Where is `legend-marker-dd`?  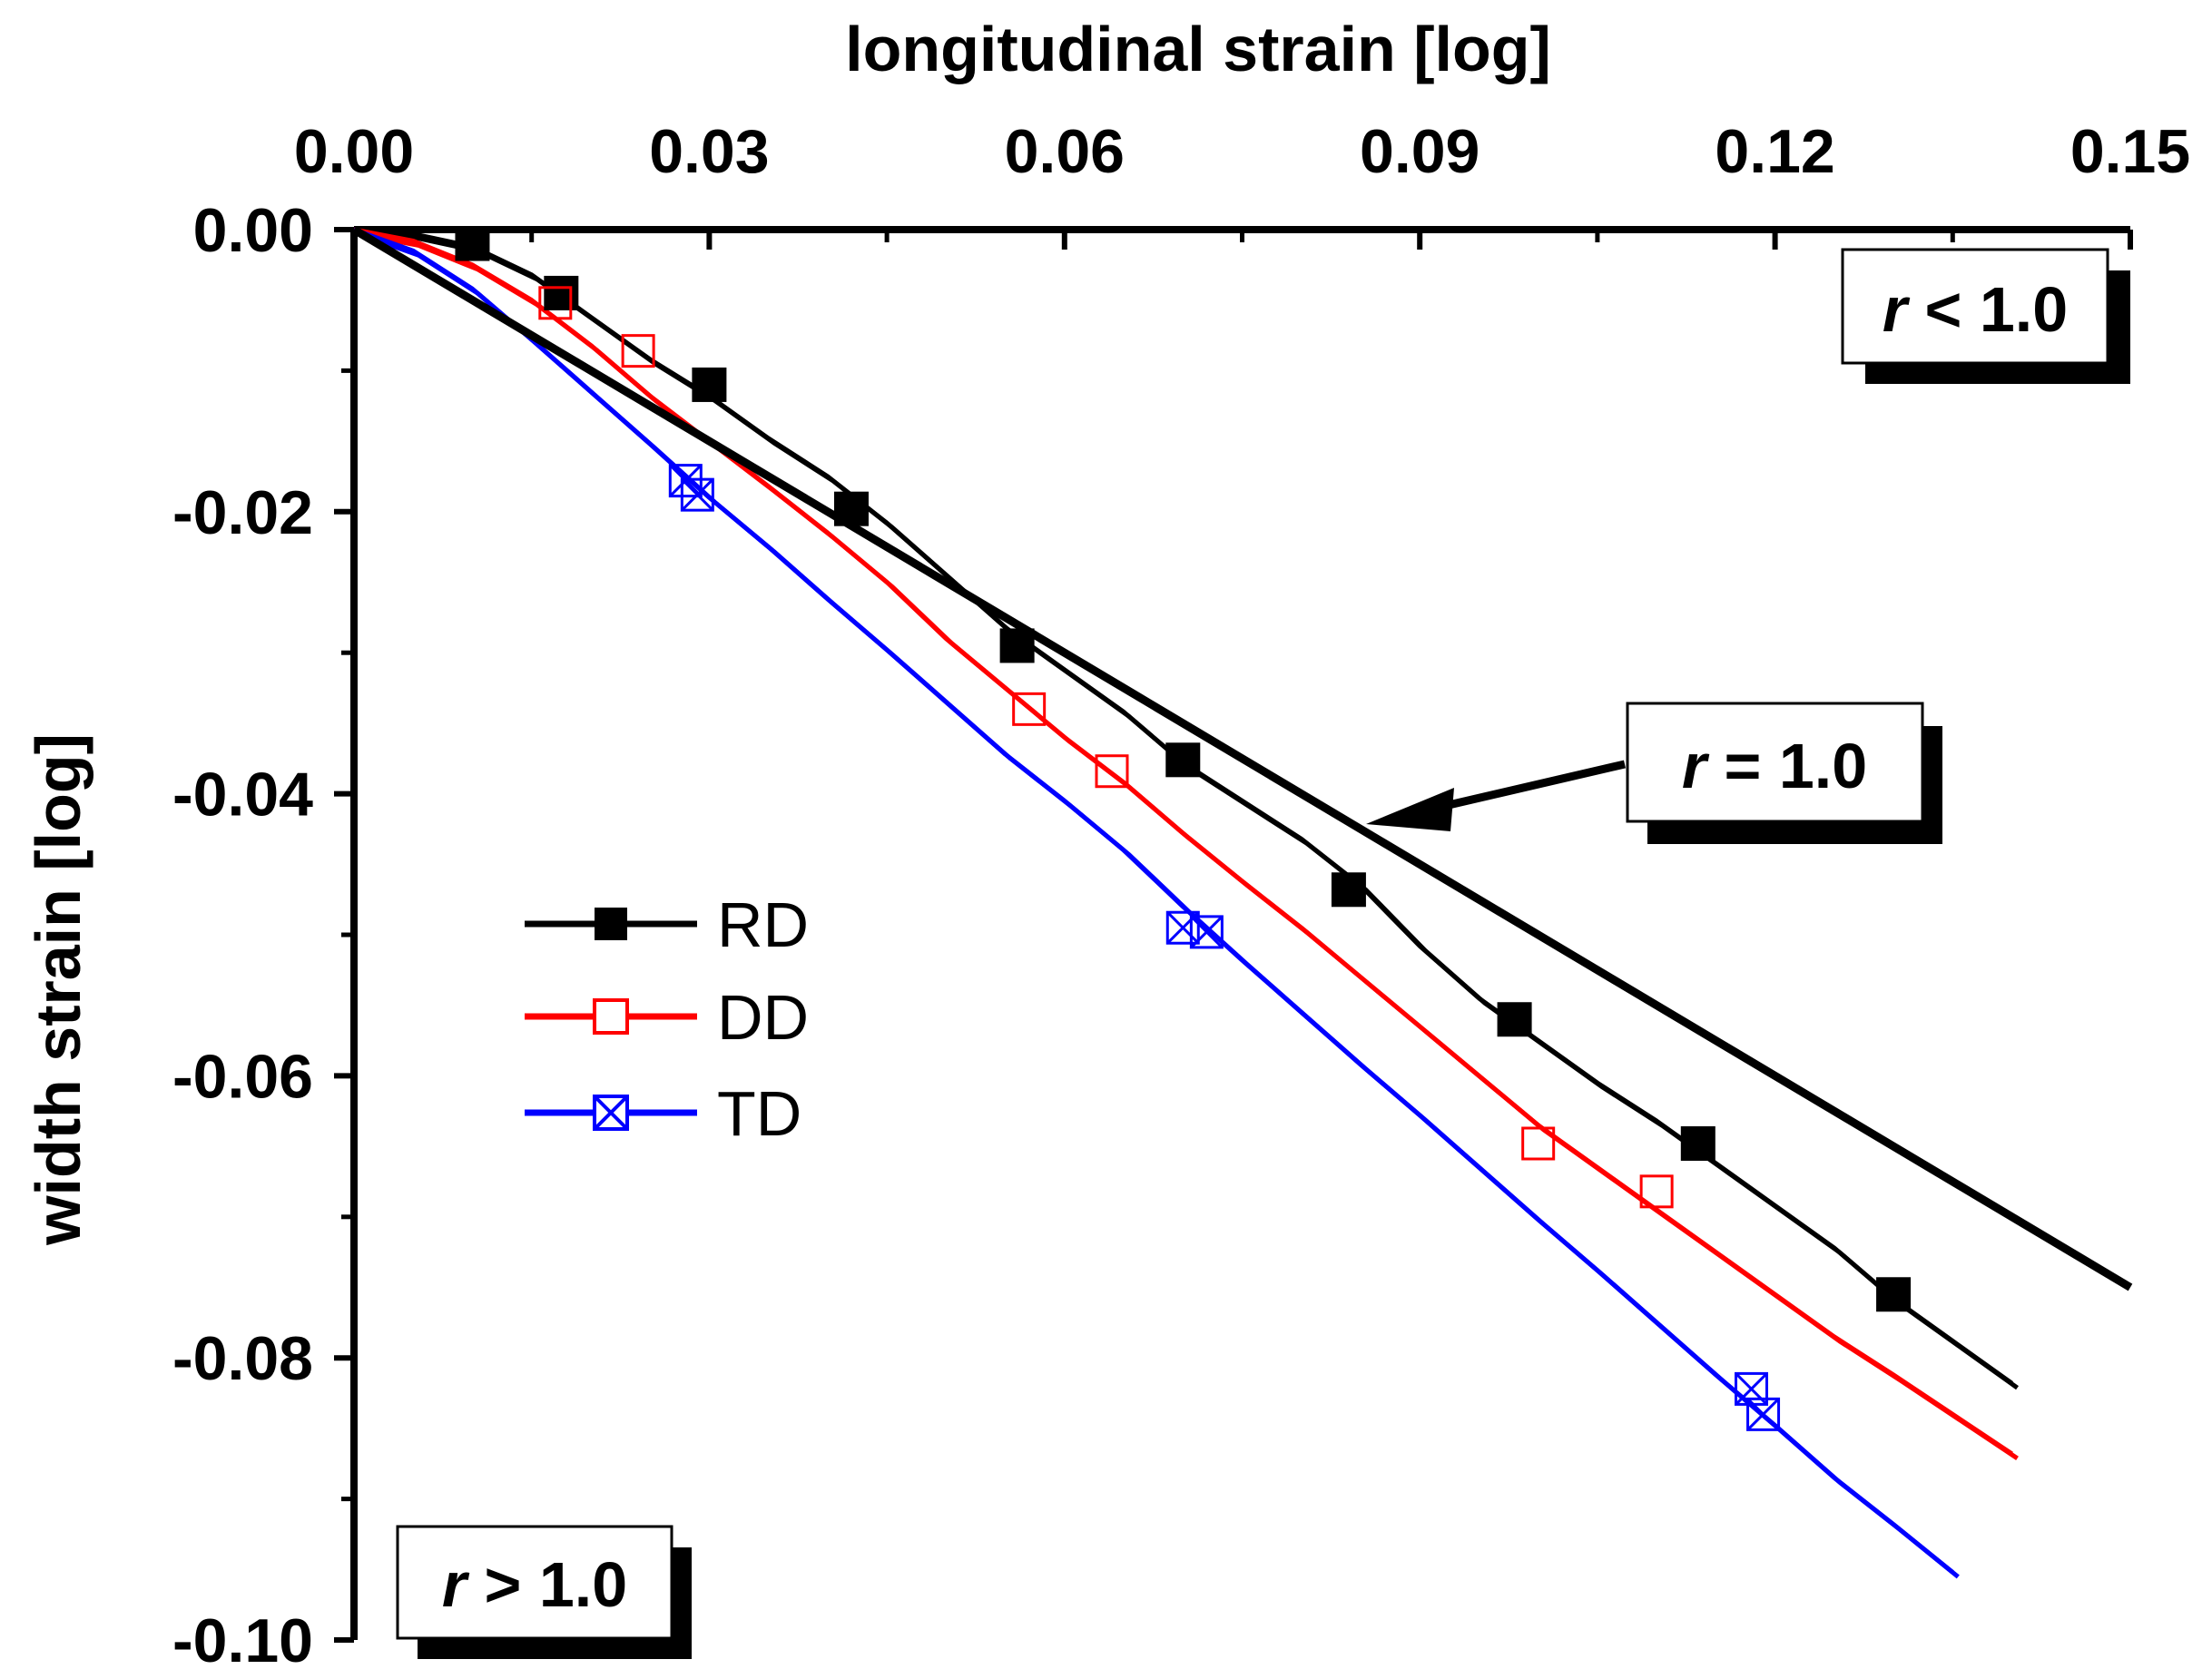 legend-marker-dd is located at coordinates (611, 1016).